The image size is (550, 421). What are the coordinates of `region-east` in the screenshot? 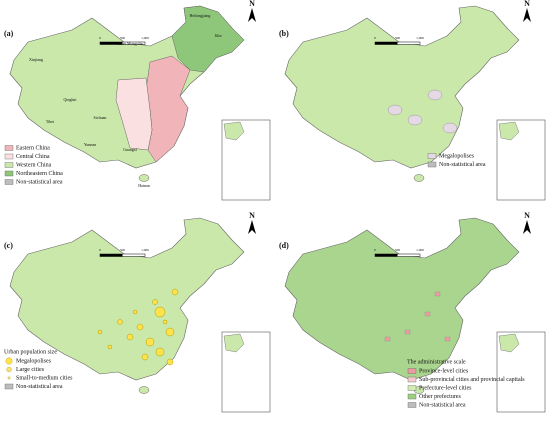 It's located at (168, 109).